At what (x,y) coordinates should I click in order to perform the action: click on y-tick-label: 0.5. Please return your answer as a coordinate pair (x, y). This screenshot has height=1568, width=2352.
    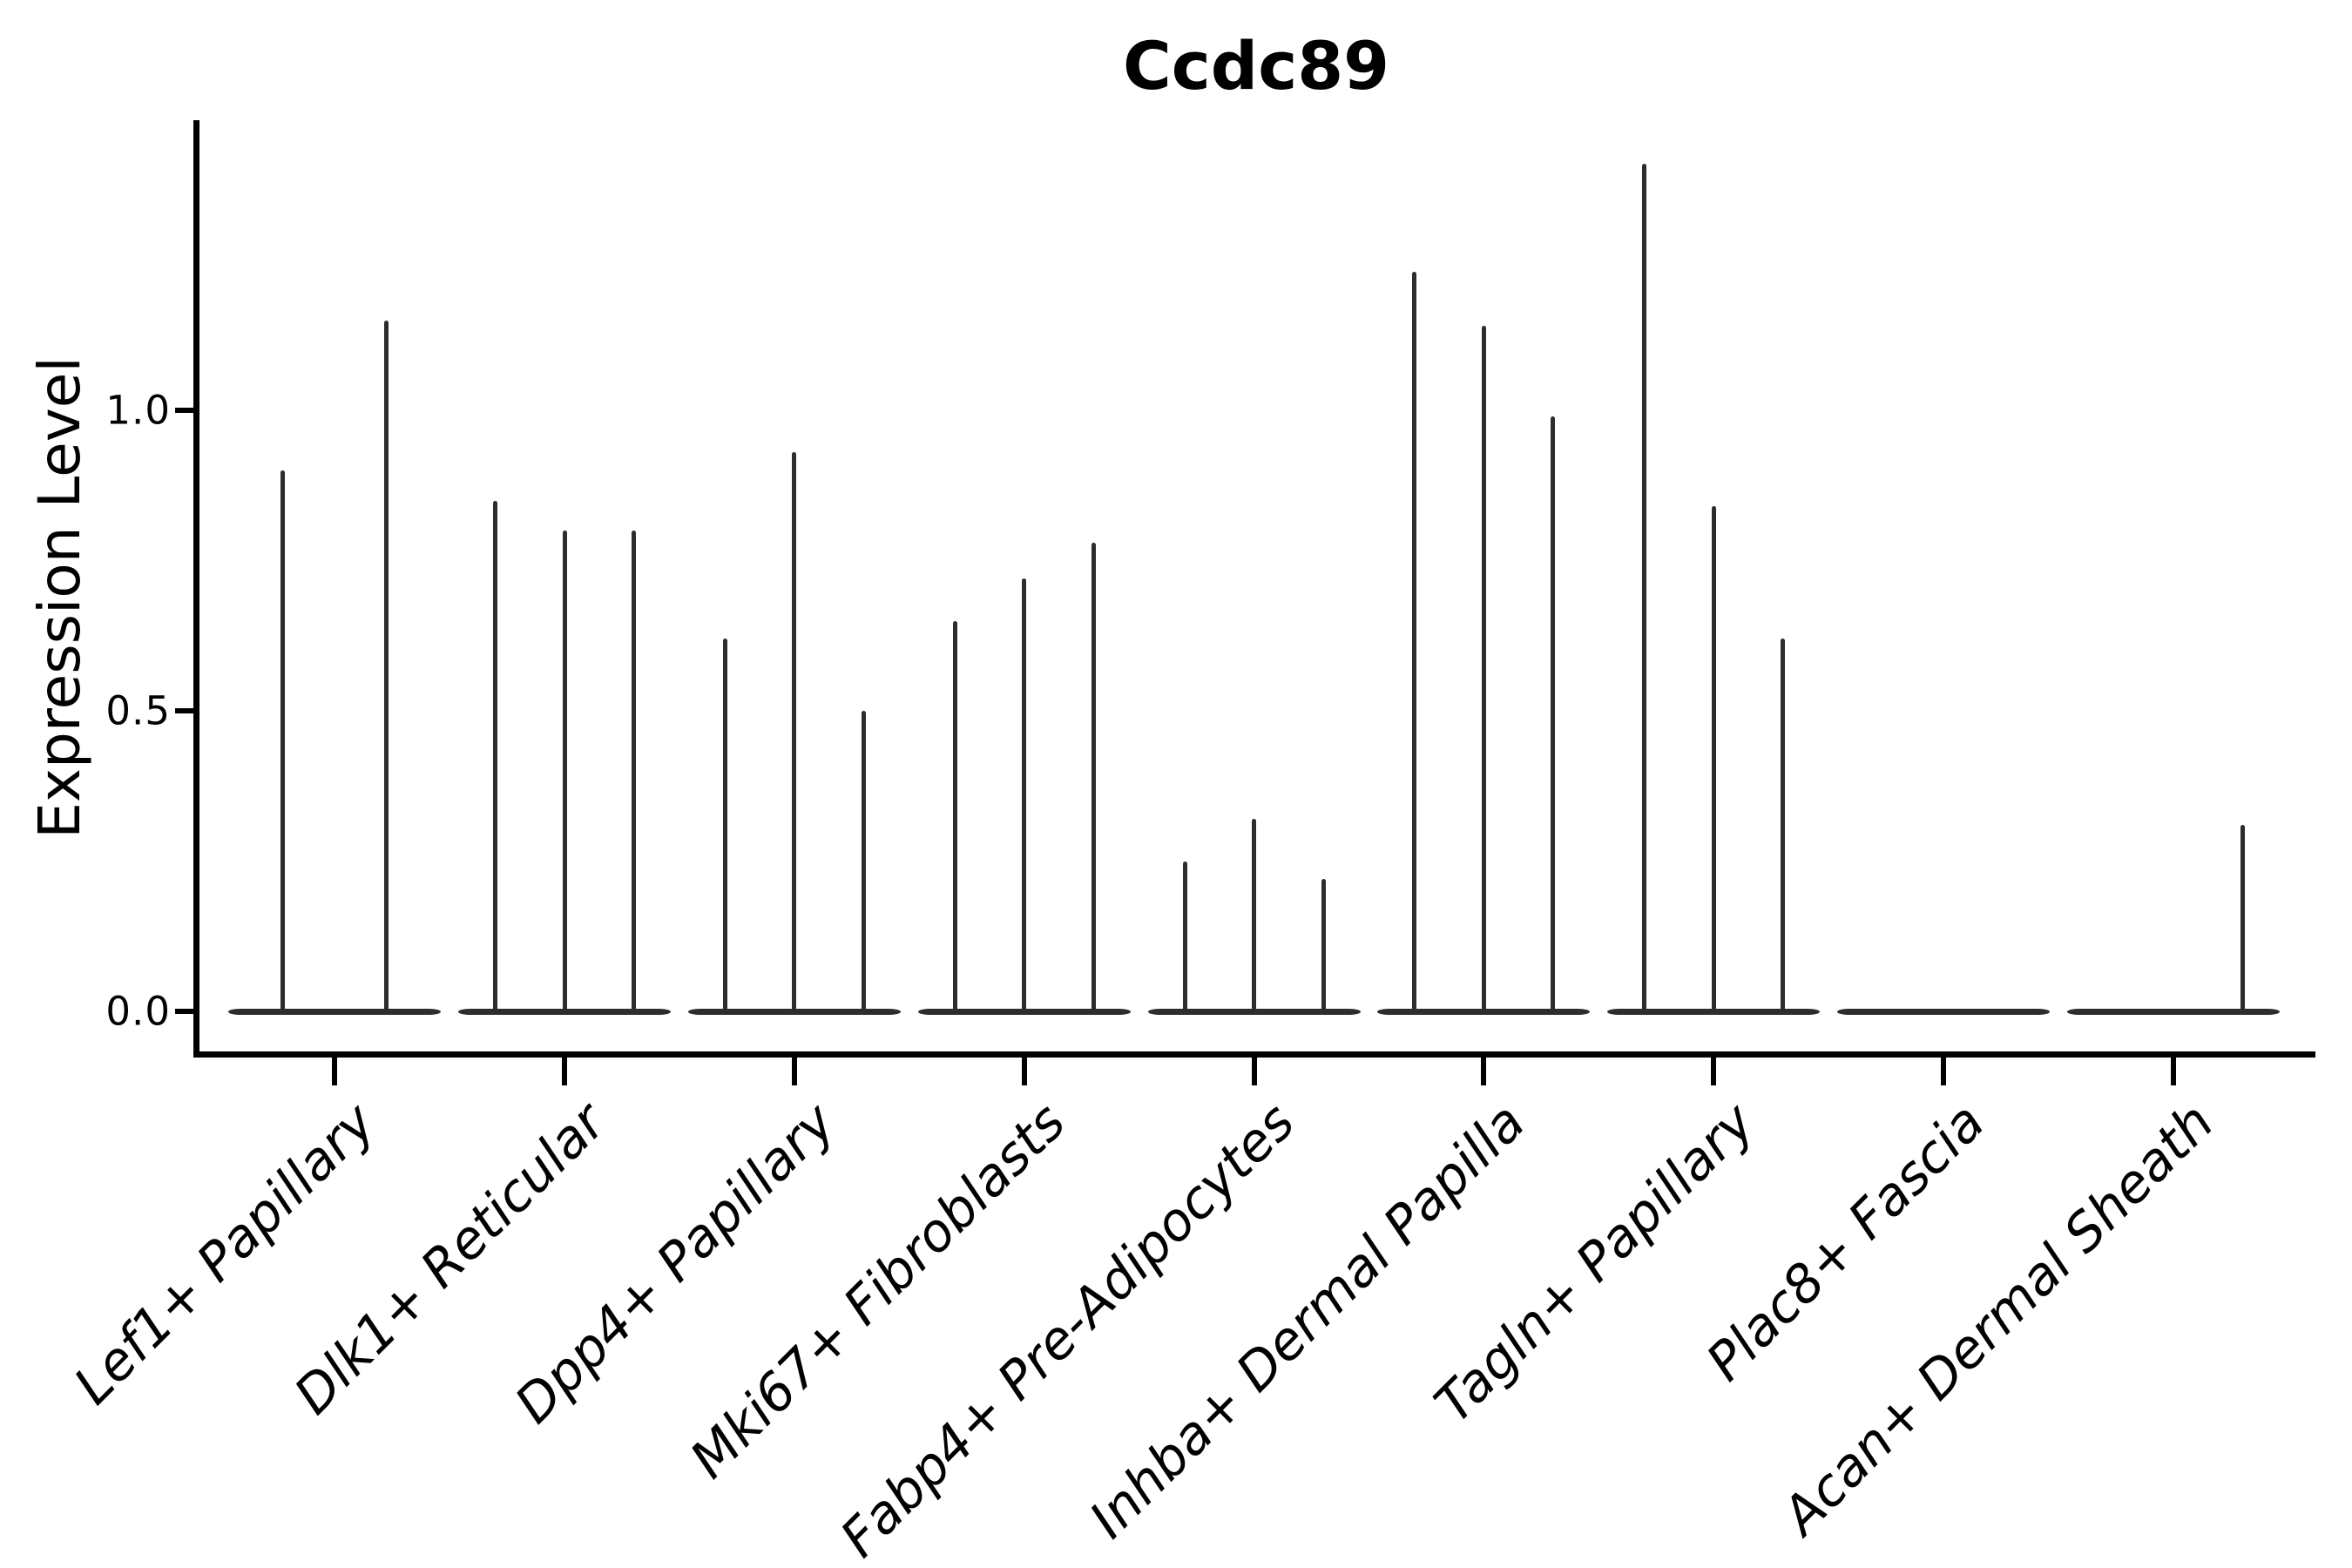
    Looking at the image, I should click on (138, 710).